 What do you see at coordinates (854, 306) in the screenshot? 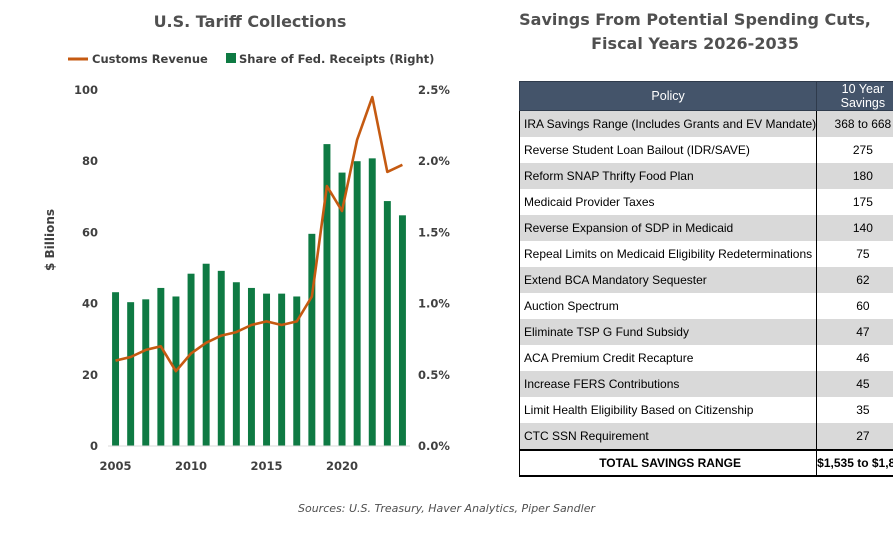
I see `savings-cell: 60` at bounding box center [854, 306].